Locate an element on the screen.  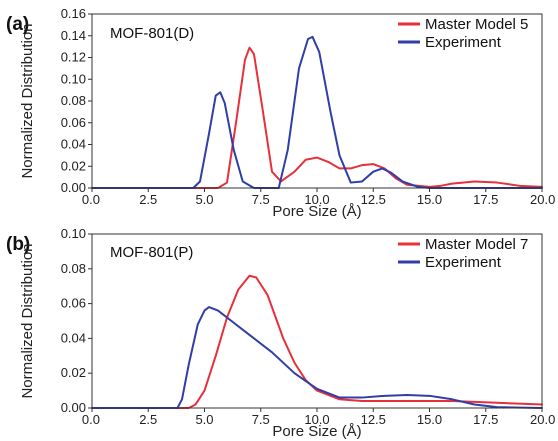
legend: Master Model 7 Experiment is located at coordinates (463, 253).